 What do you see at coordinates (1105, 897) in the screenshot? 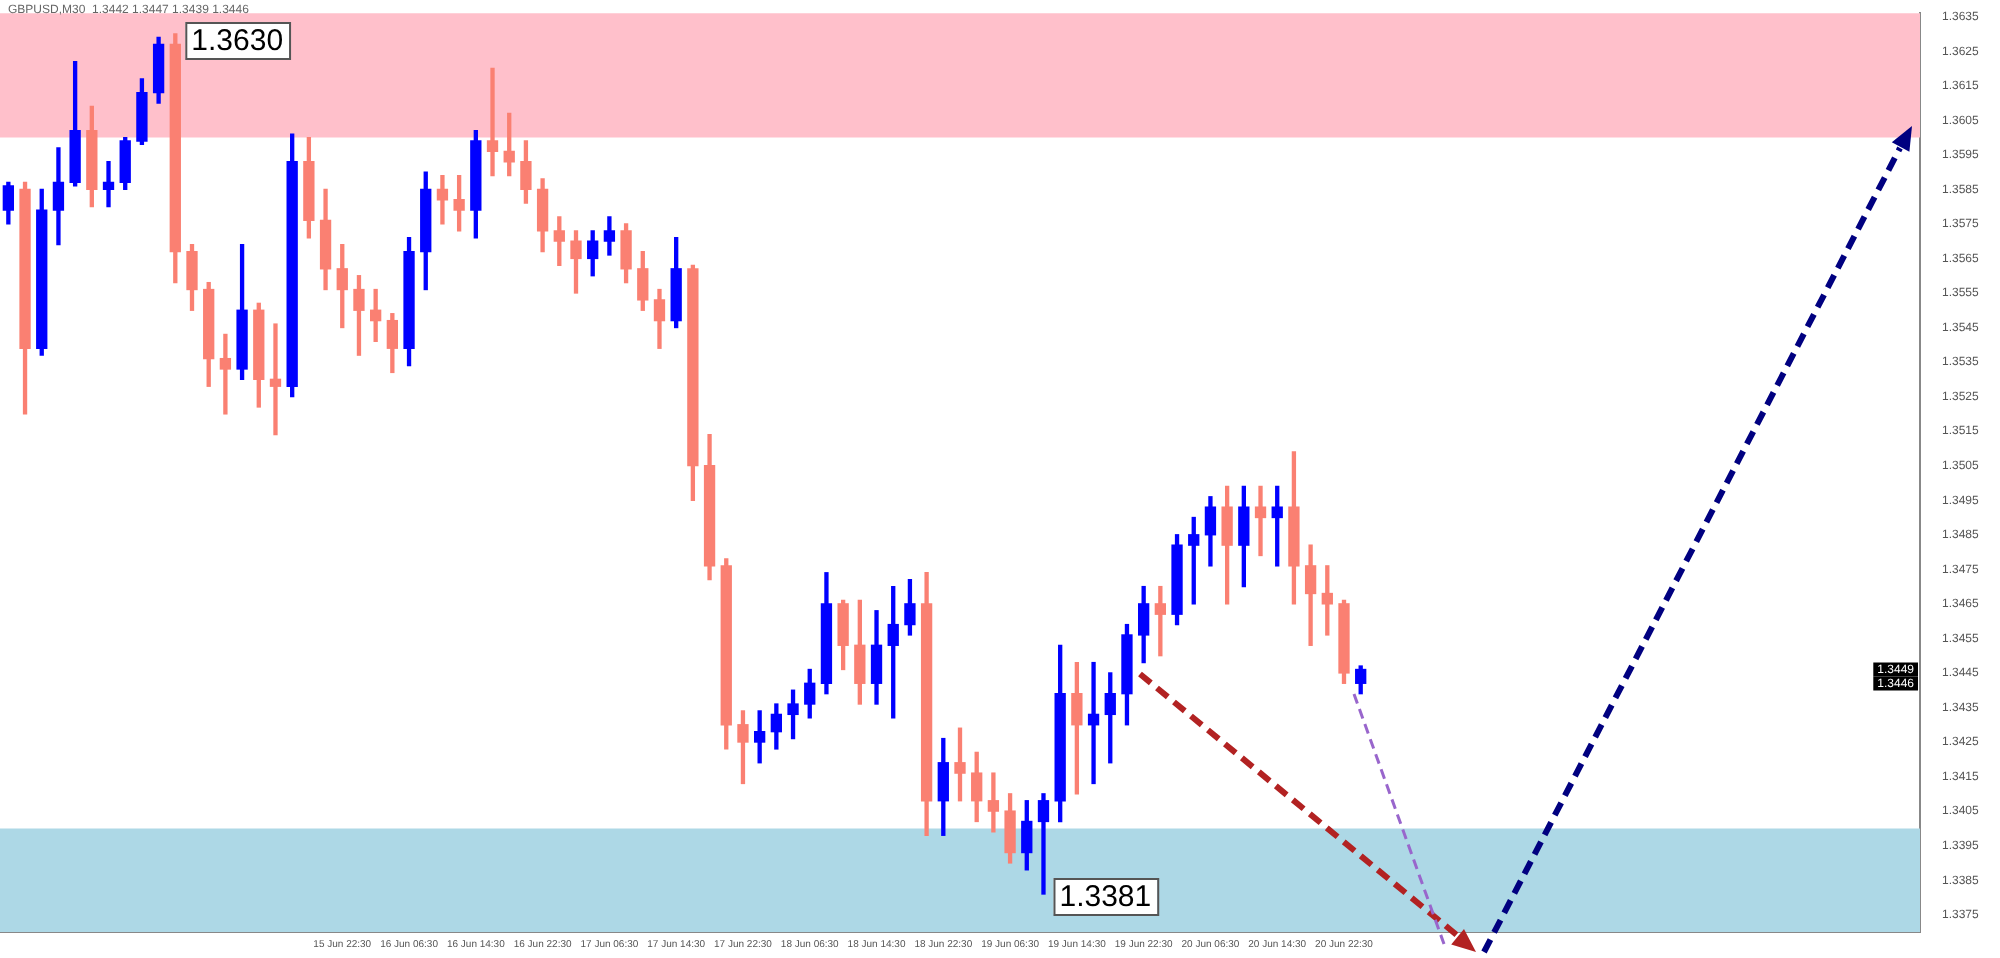
I see `annotation: 1.3381` at bounding box center [1105, 897].